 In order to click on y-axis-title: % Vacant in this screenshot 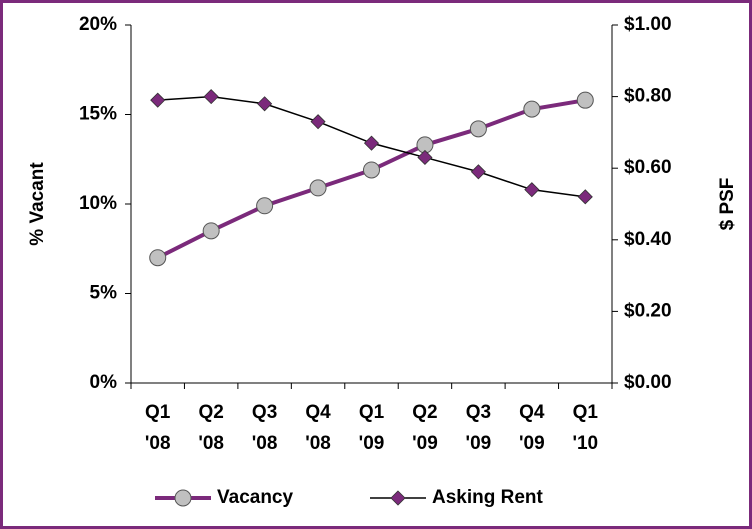, I will do `click(37, 204)`.